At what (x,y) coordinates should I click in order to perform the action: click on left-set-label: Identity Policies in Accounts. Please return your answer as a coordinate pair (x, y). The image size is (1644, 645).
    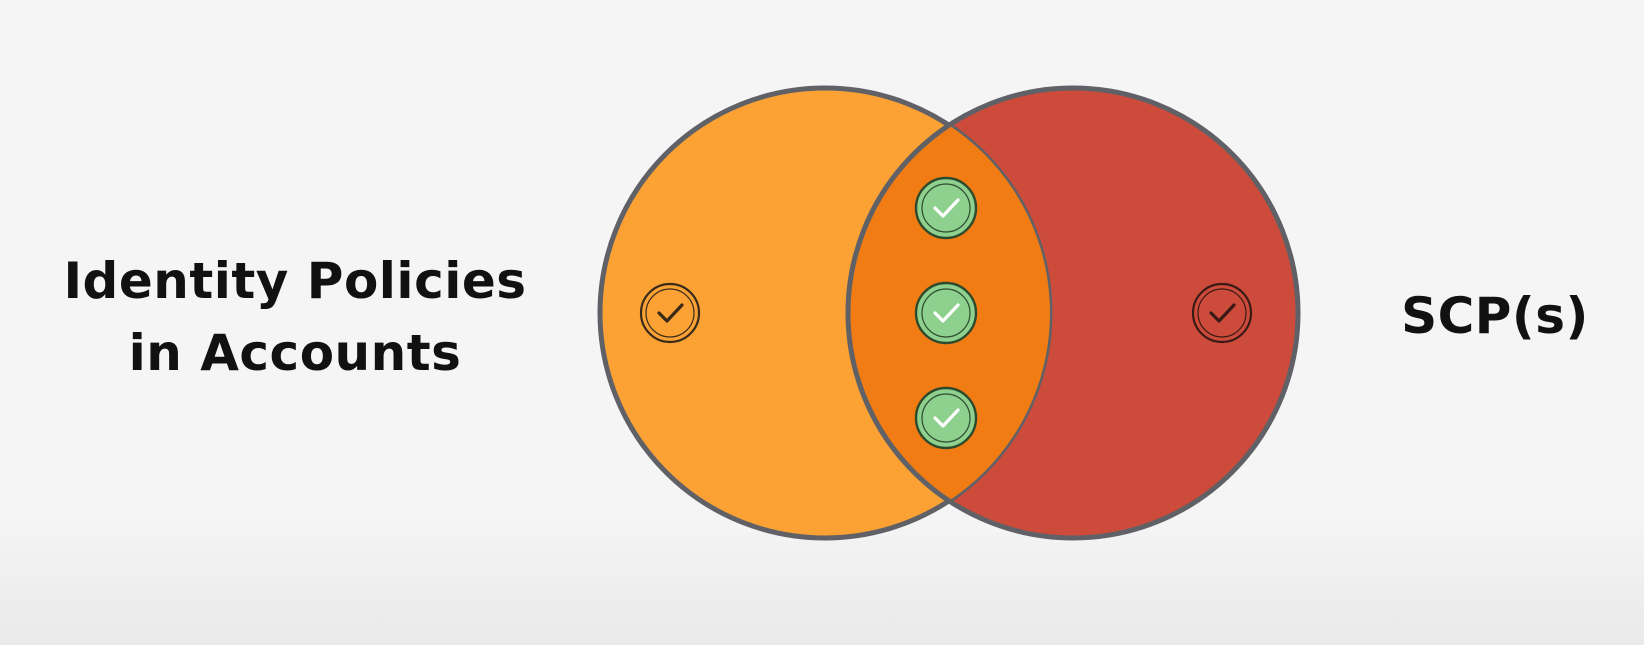
    Looking at the image, I should click on (295, 317).